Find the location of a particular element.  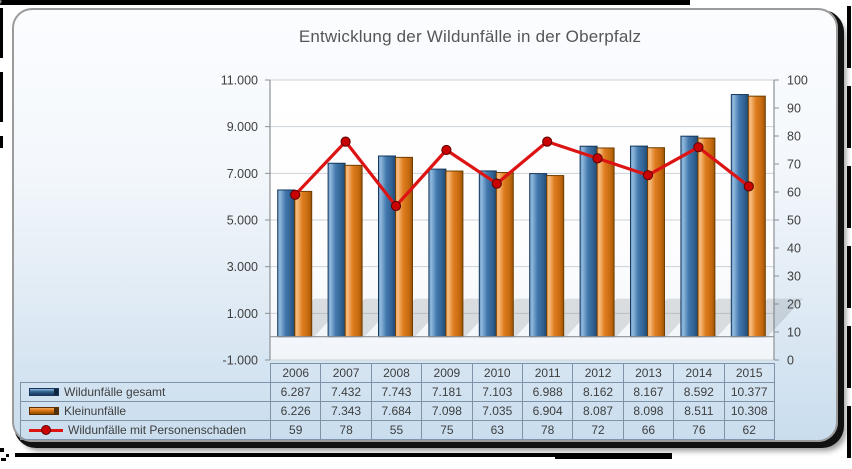

scan-artifact-bottom-edge is located at coordinates (343, 455).